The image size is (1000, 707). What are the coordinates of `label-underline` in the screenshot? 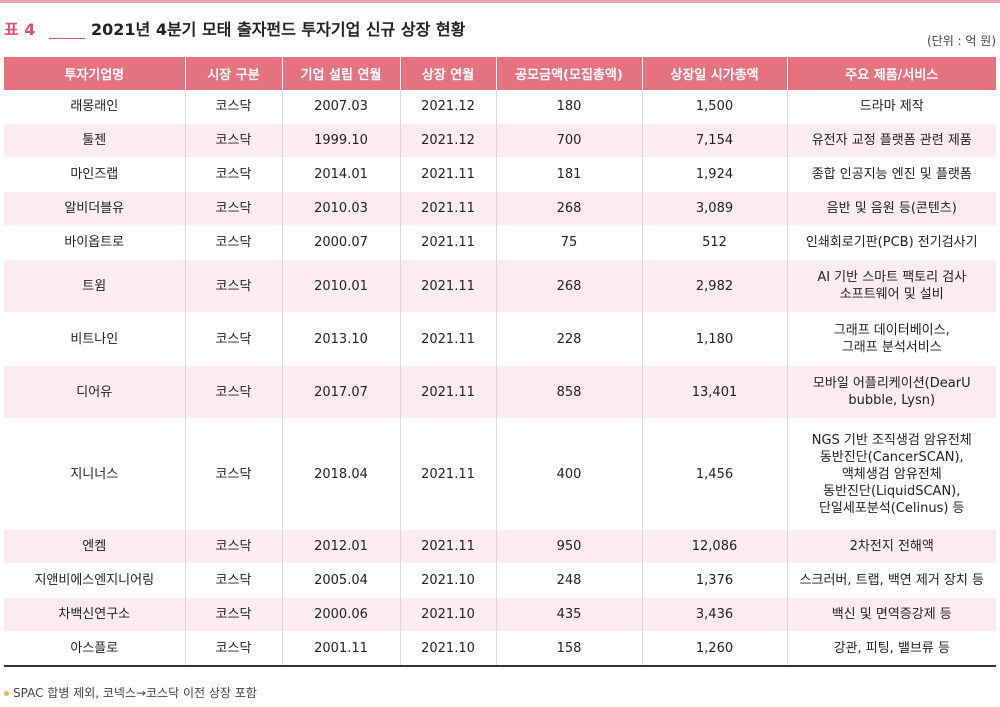 It's located at (67, 38).